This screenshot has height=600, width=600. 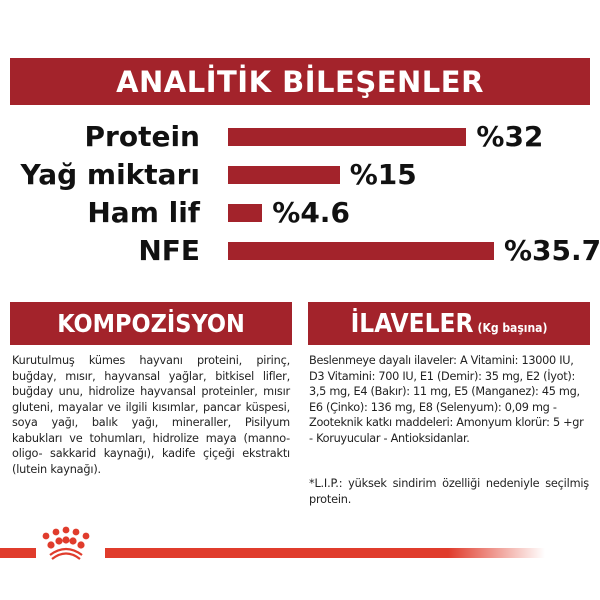 I want to click on footer-line-left, so click(x=18, y=553).